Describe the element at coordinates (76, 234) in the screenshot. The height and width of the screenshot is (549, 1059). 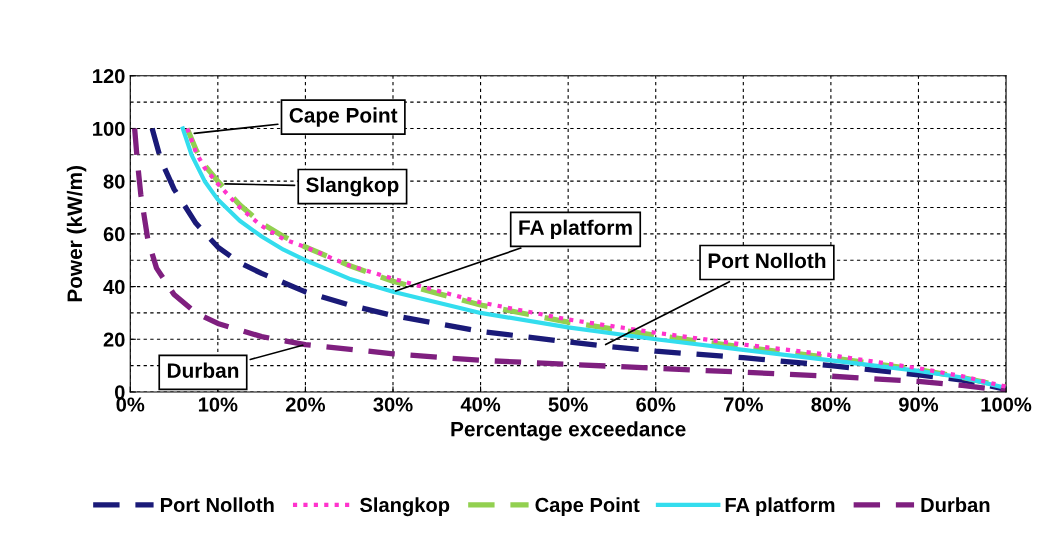
I see `y-axis-title: Power (kW/m)` at that location.